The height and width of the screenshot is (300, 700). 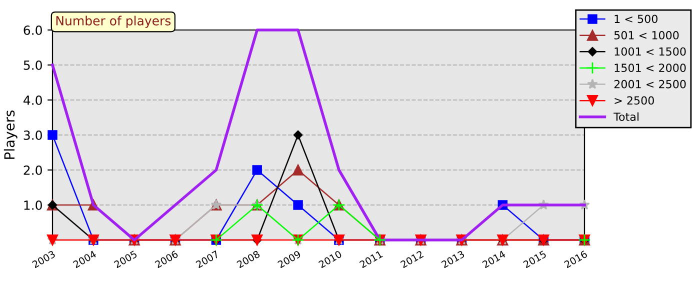 I want to click on y-tick-label: 6.0, so click(x=33, y=30).